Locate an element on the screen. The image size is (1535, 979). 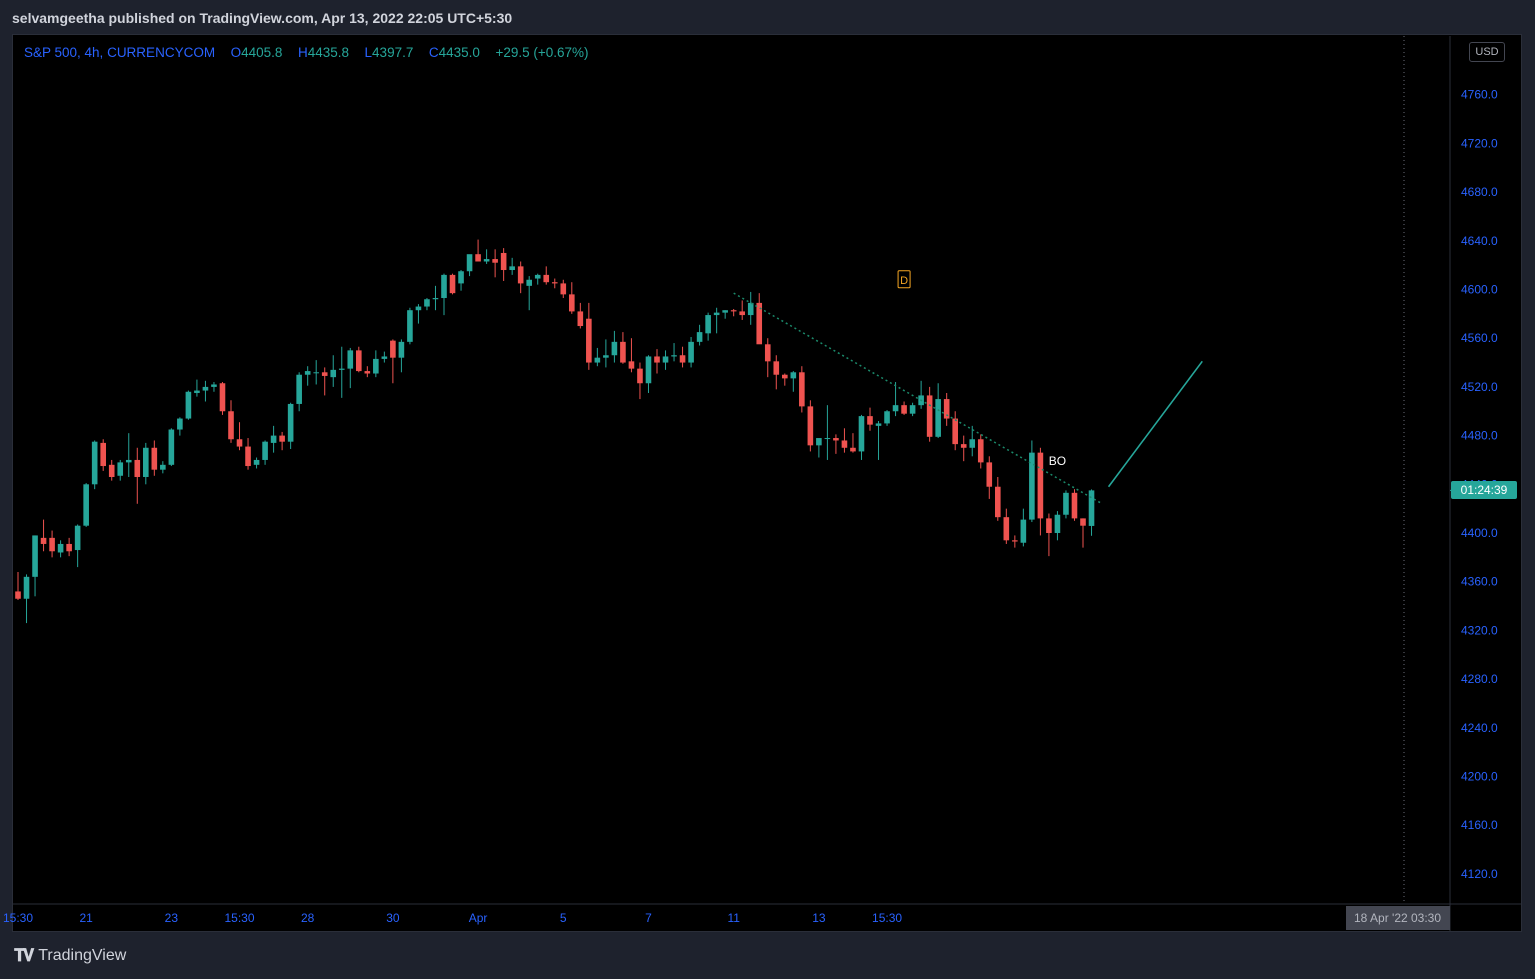
breakout-projection-line is located at coordinates (1155, 424).